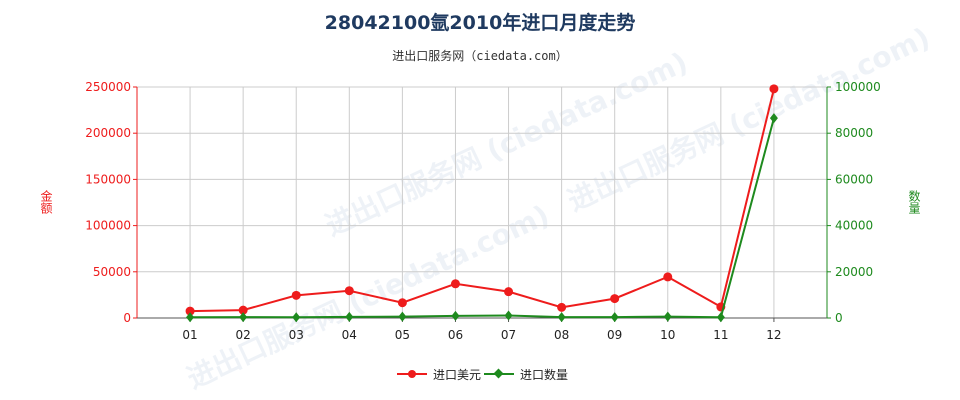  I want to click on x-tick-label: 08, so click(561, 335).